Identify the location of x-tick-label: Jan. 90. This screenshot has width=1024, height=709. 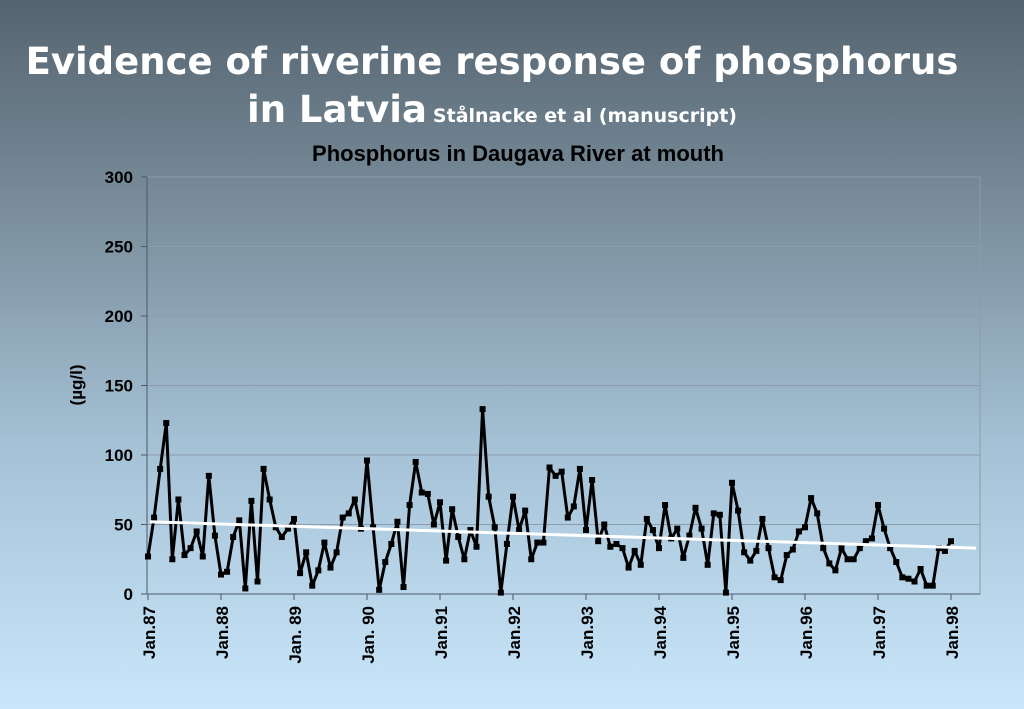
(368, 635).